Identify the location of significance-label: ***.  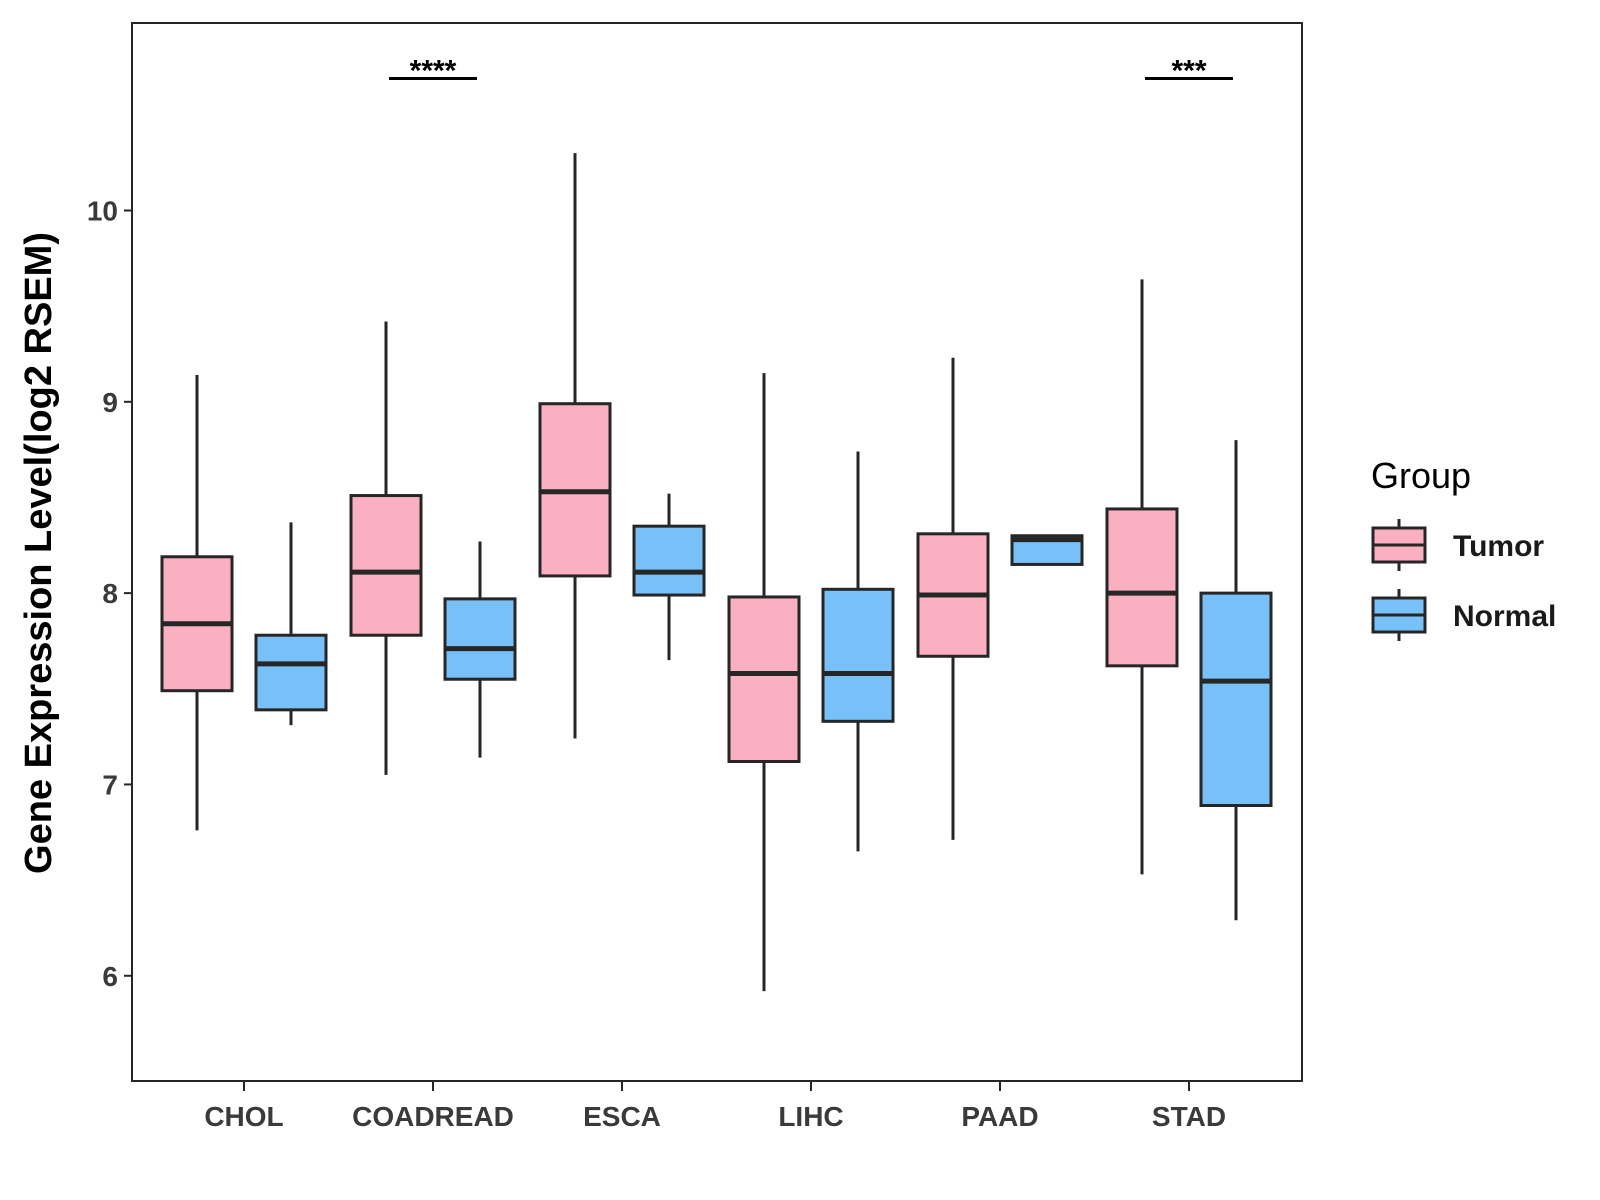
(1188, 70).